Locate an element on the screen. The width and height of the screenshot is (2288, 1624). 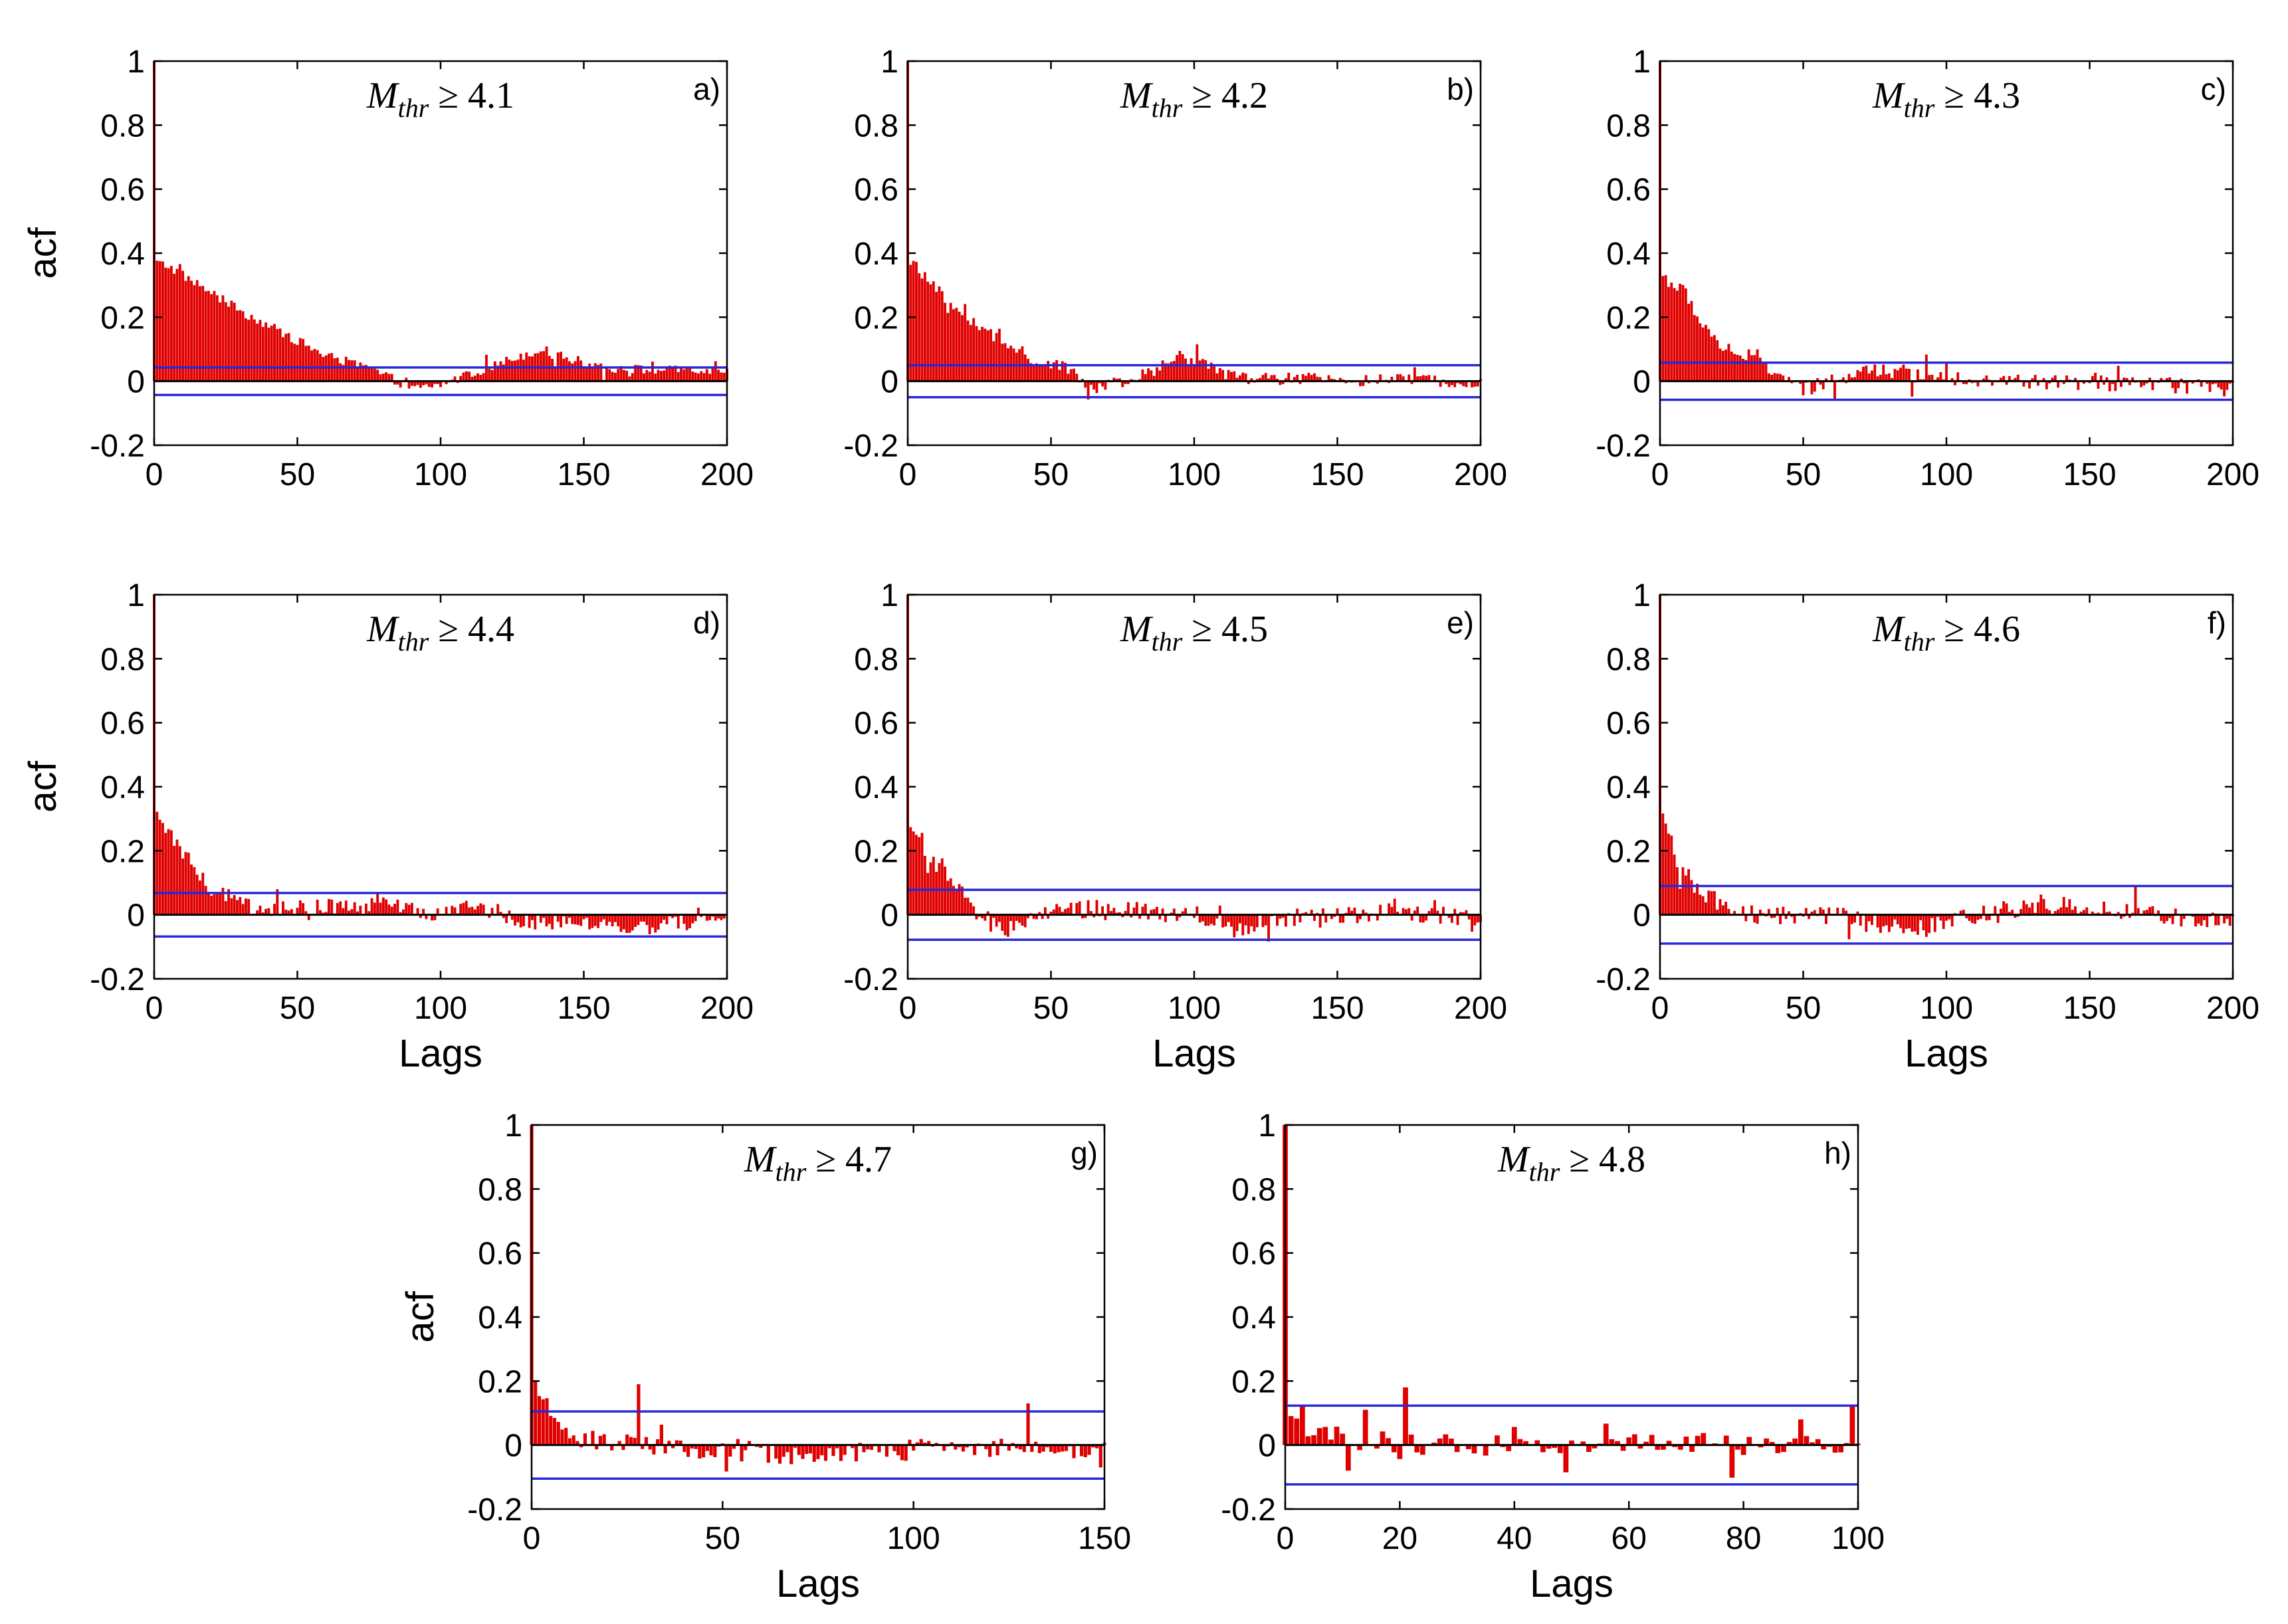
x-tick-label: 0 is located at coordinates (1660, 1008).